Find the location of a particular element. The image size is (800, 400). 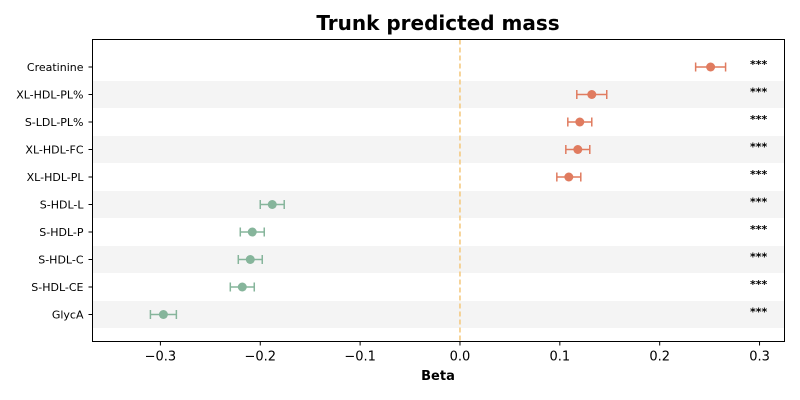

y-tick-label: XL-HDL-PL is located at coordinates (56, 177).